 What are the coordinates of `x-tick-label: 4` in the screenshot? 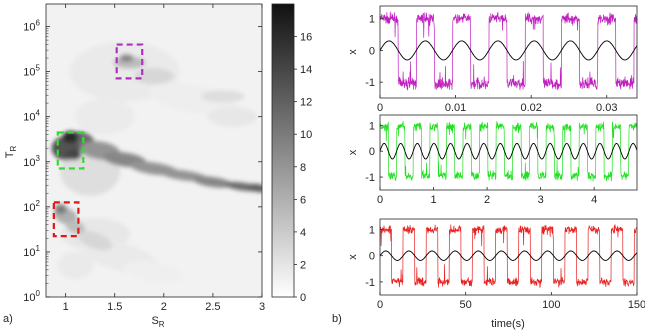 It's located at (594, 200).